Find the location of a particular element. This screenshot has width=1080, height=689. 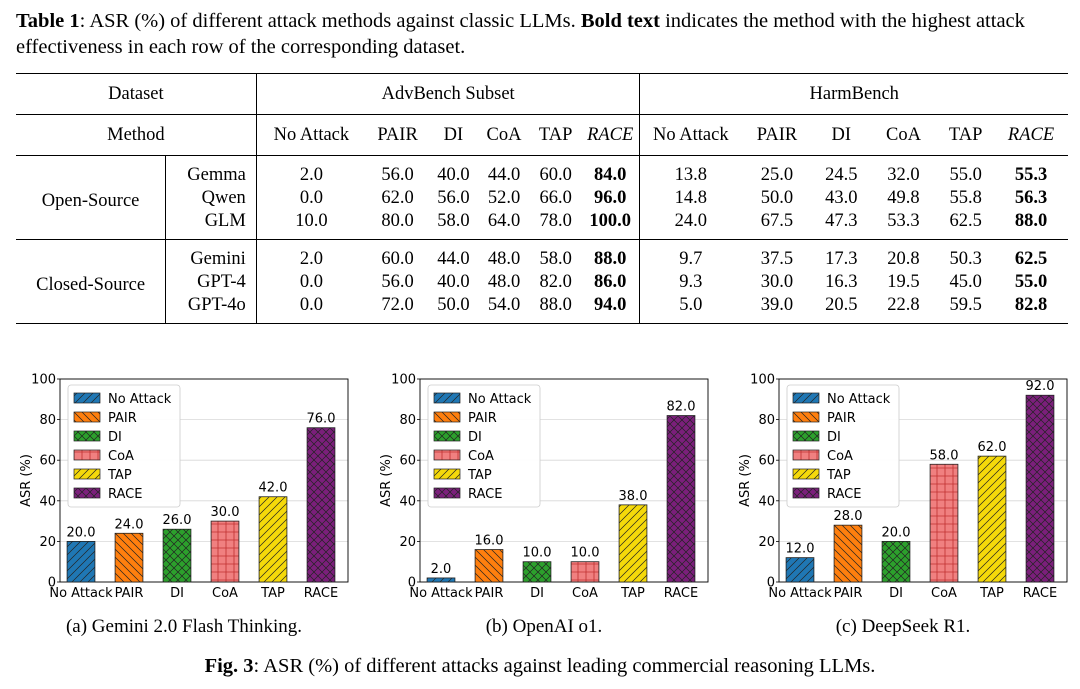

table-cell: 78.0 is located at coordinates (555, 221).